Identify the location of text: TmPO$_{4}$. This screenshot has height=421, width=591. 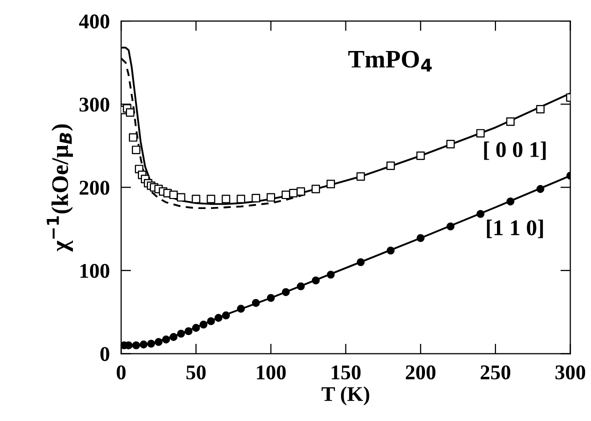
(390, 61).